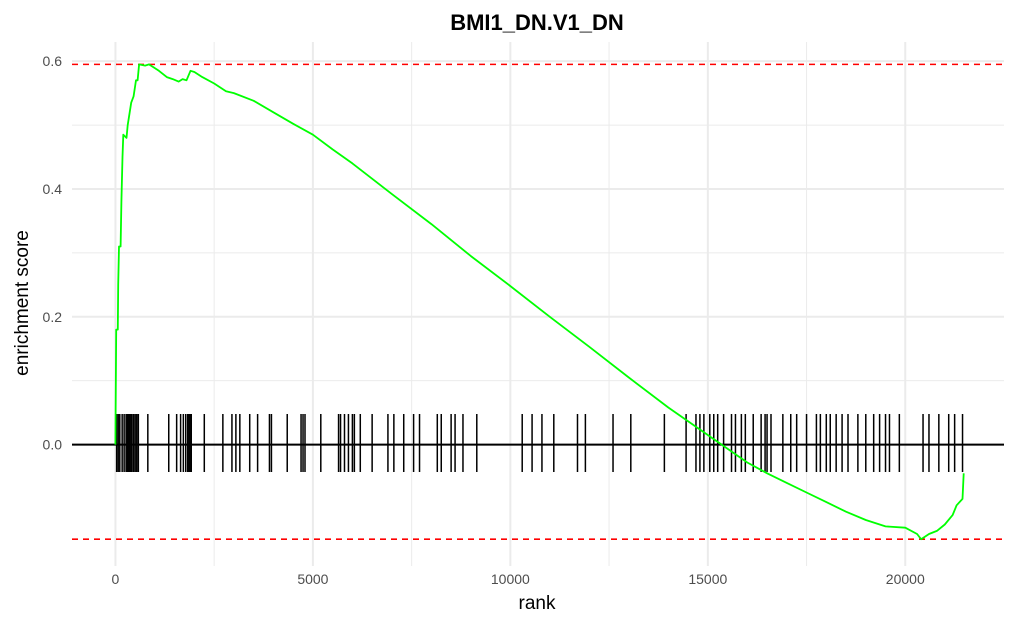 The width and height of the screenshot is (1012, 625). What do you see at coordinates (905, 579) in the screenshot?
I see `x-tick-label: 20000` at bounding box center [905, 579].